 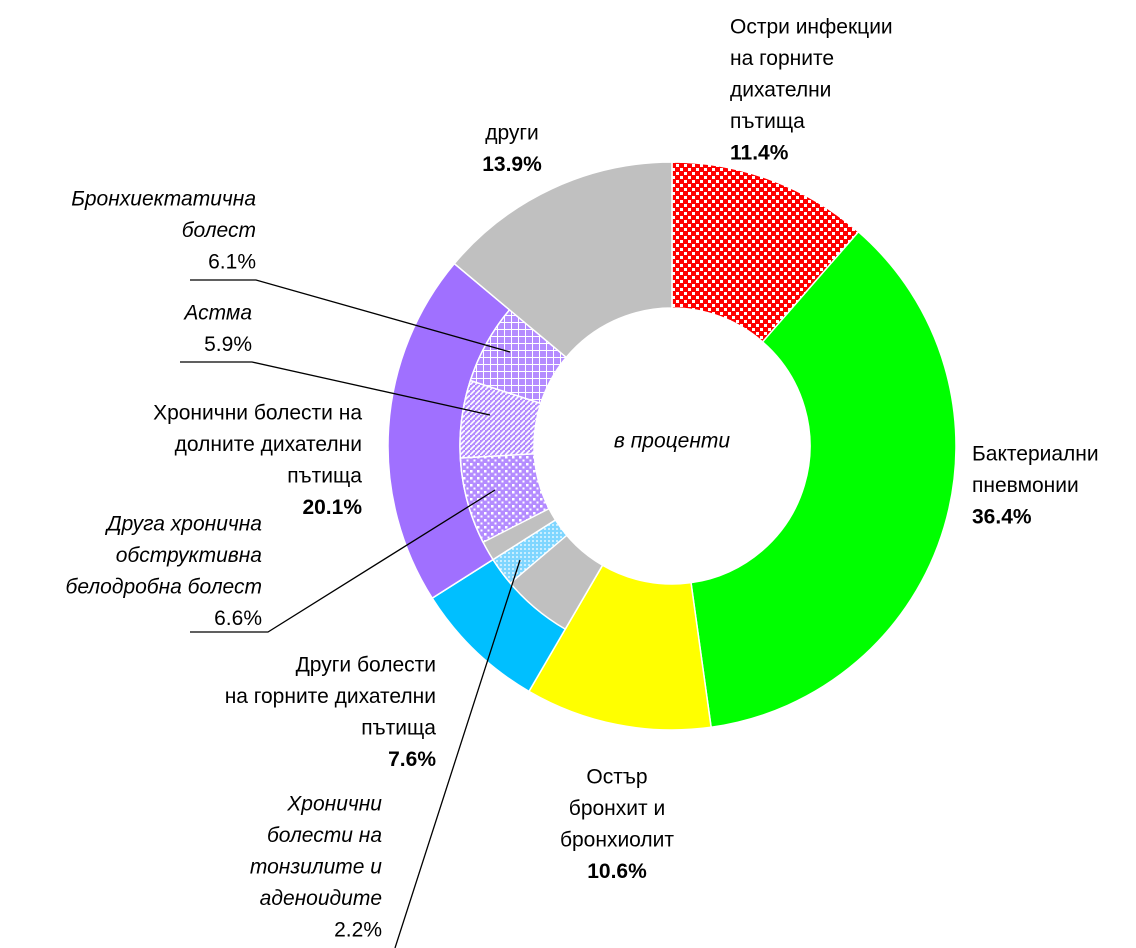 What do you see at coordinates (332, 507) in the screenshot?
I see `value-label: 20.1%` at bounding box center [332, 507].